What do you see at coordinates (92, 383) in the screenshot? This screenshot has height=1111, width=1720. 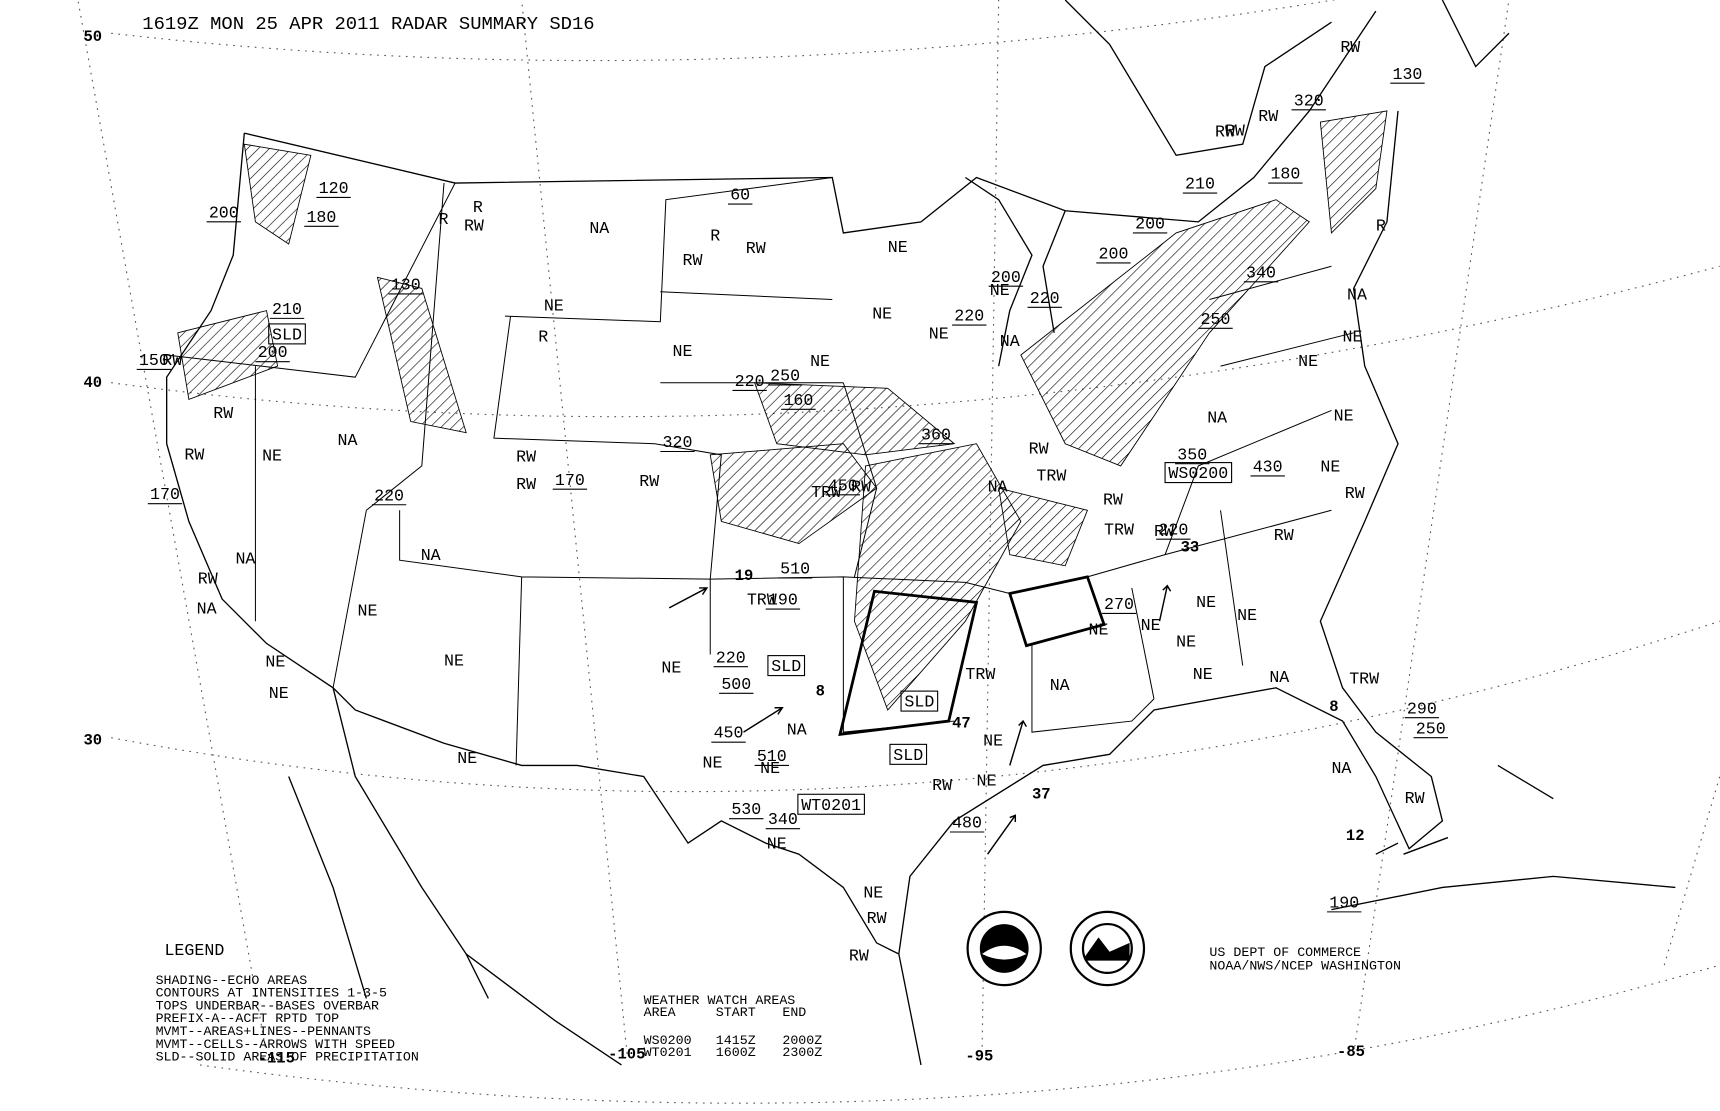 I see `latitude-label: 40` at bounding box center [92, 383].